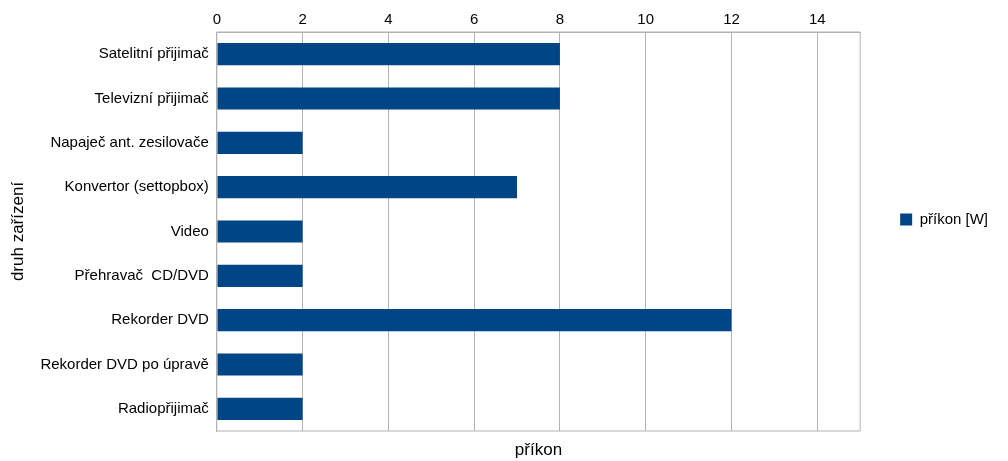  Describe the element at coordinates (538, 450) in the screenshot. I see `x-axis-title: příkon` at that location.